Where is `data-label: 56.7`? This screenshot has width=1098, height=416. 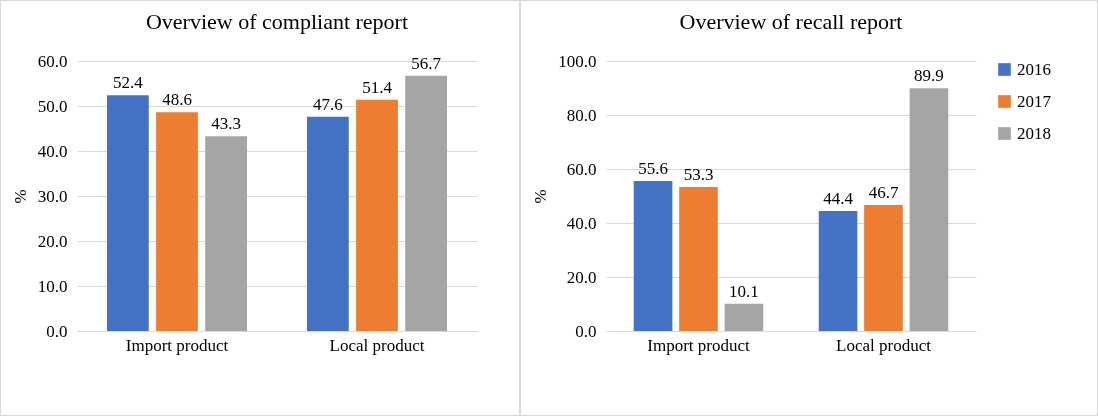 data-label: 56.7 is located at coordinates (426, 63).